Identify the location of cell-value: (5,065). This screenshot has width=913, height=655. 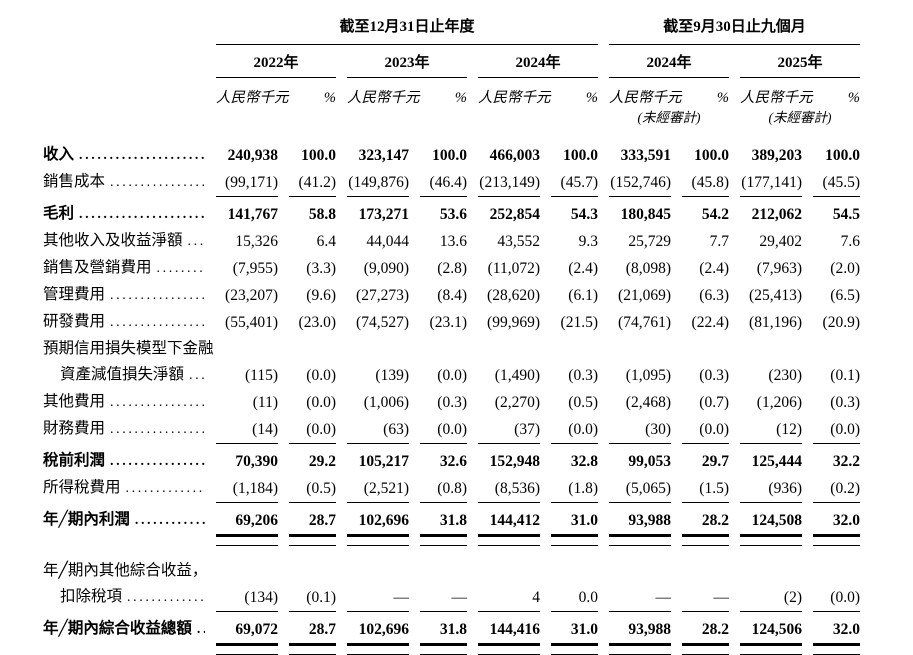
(648, 488).